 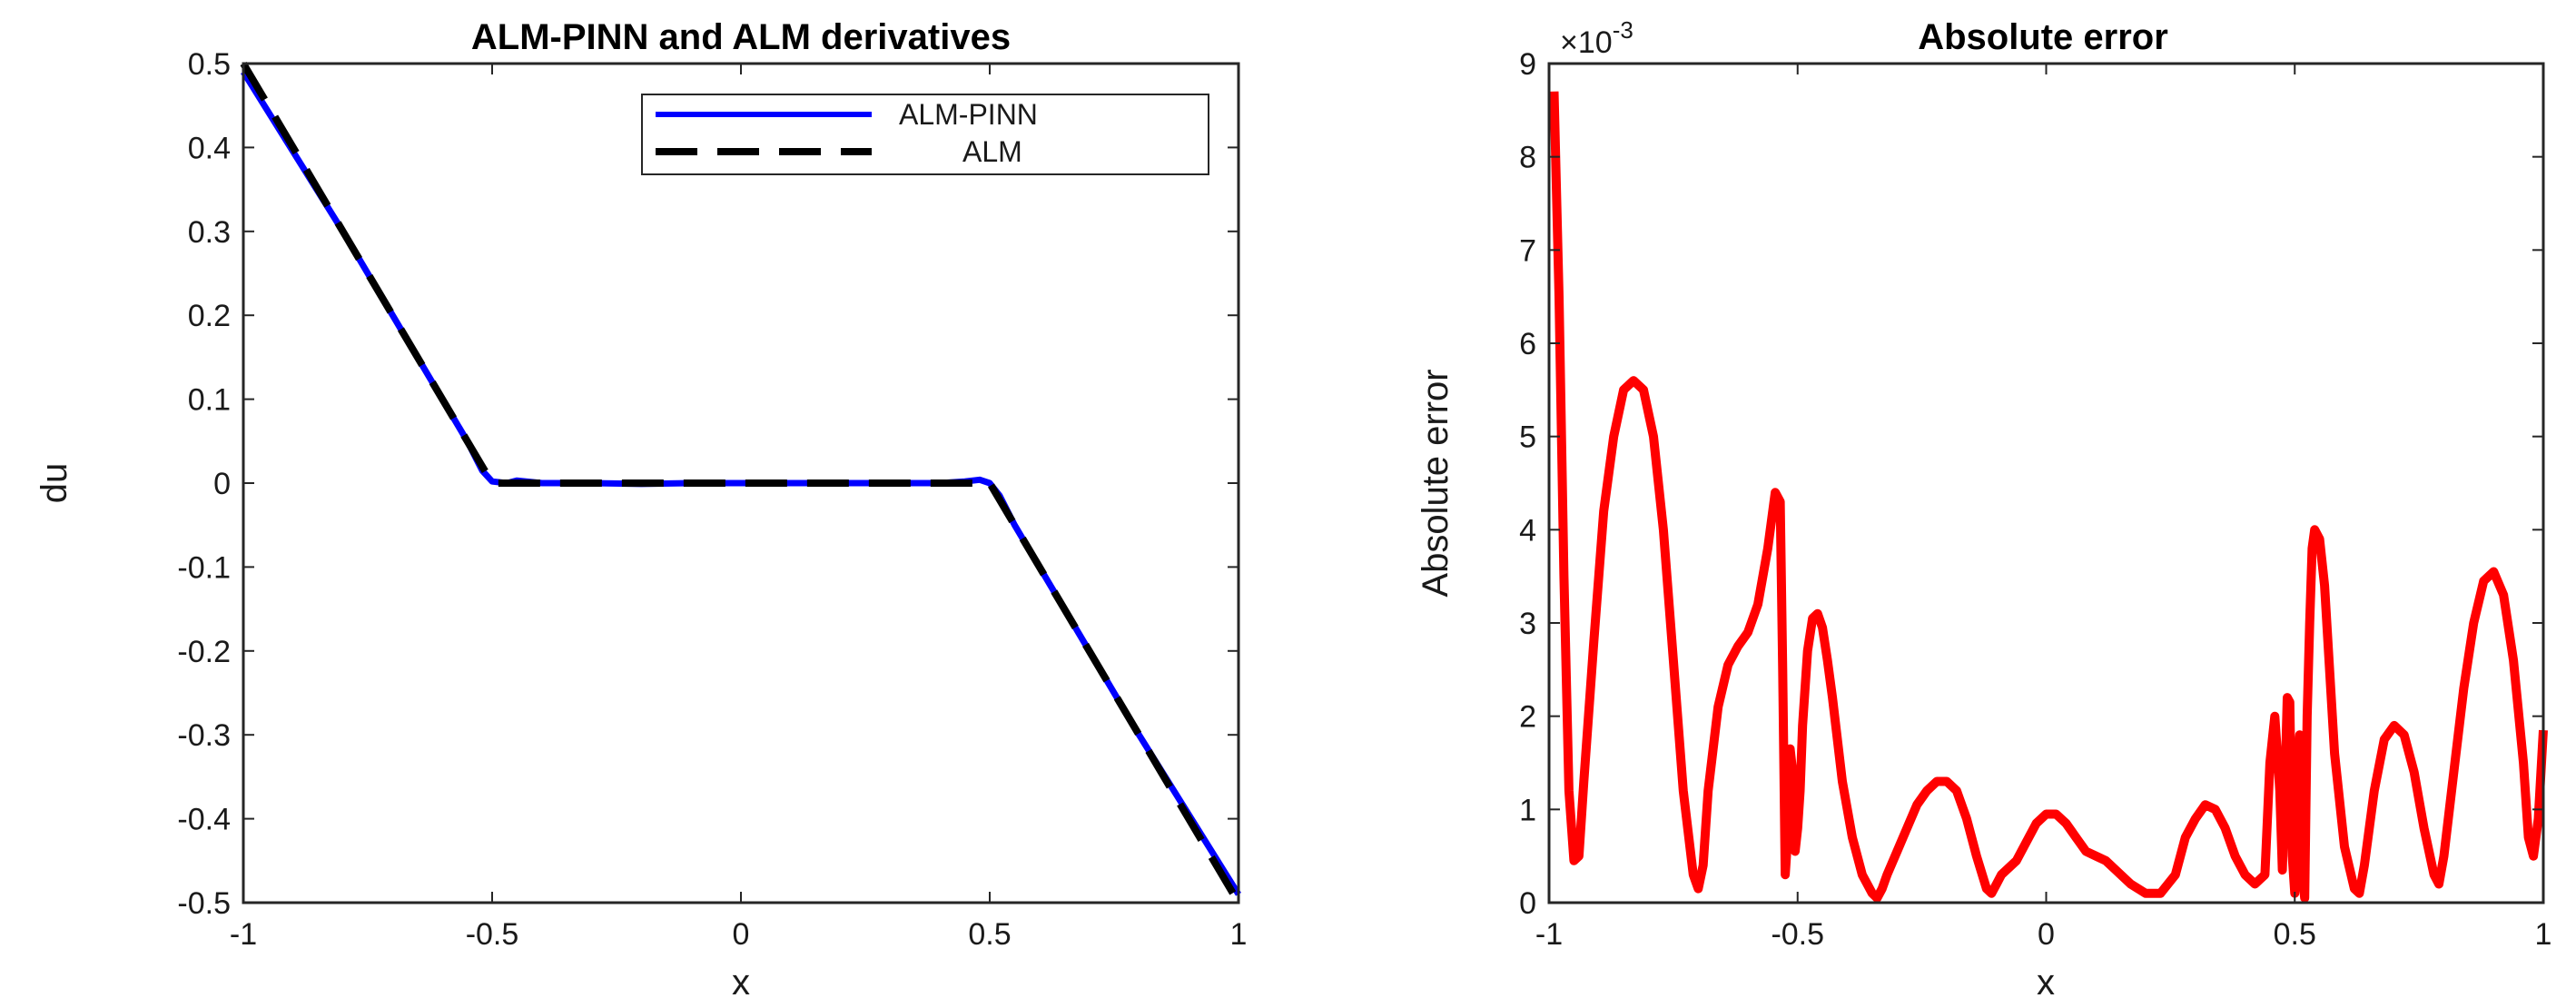 What do you see at coordinates (1527, 718) in the screenshot?
I see `y-tick-label: 2` at bounding box center [1527, 718].